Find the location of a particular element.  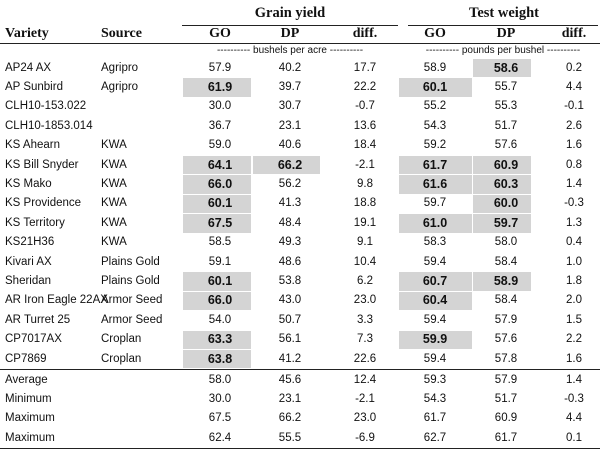

tw-go-cell: 58.3 is located at coordinates (435, 242).